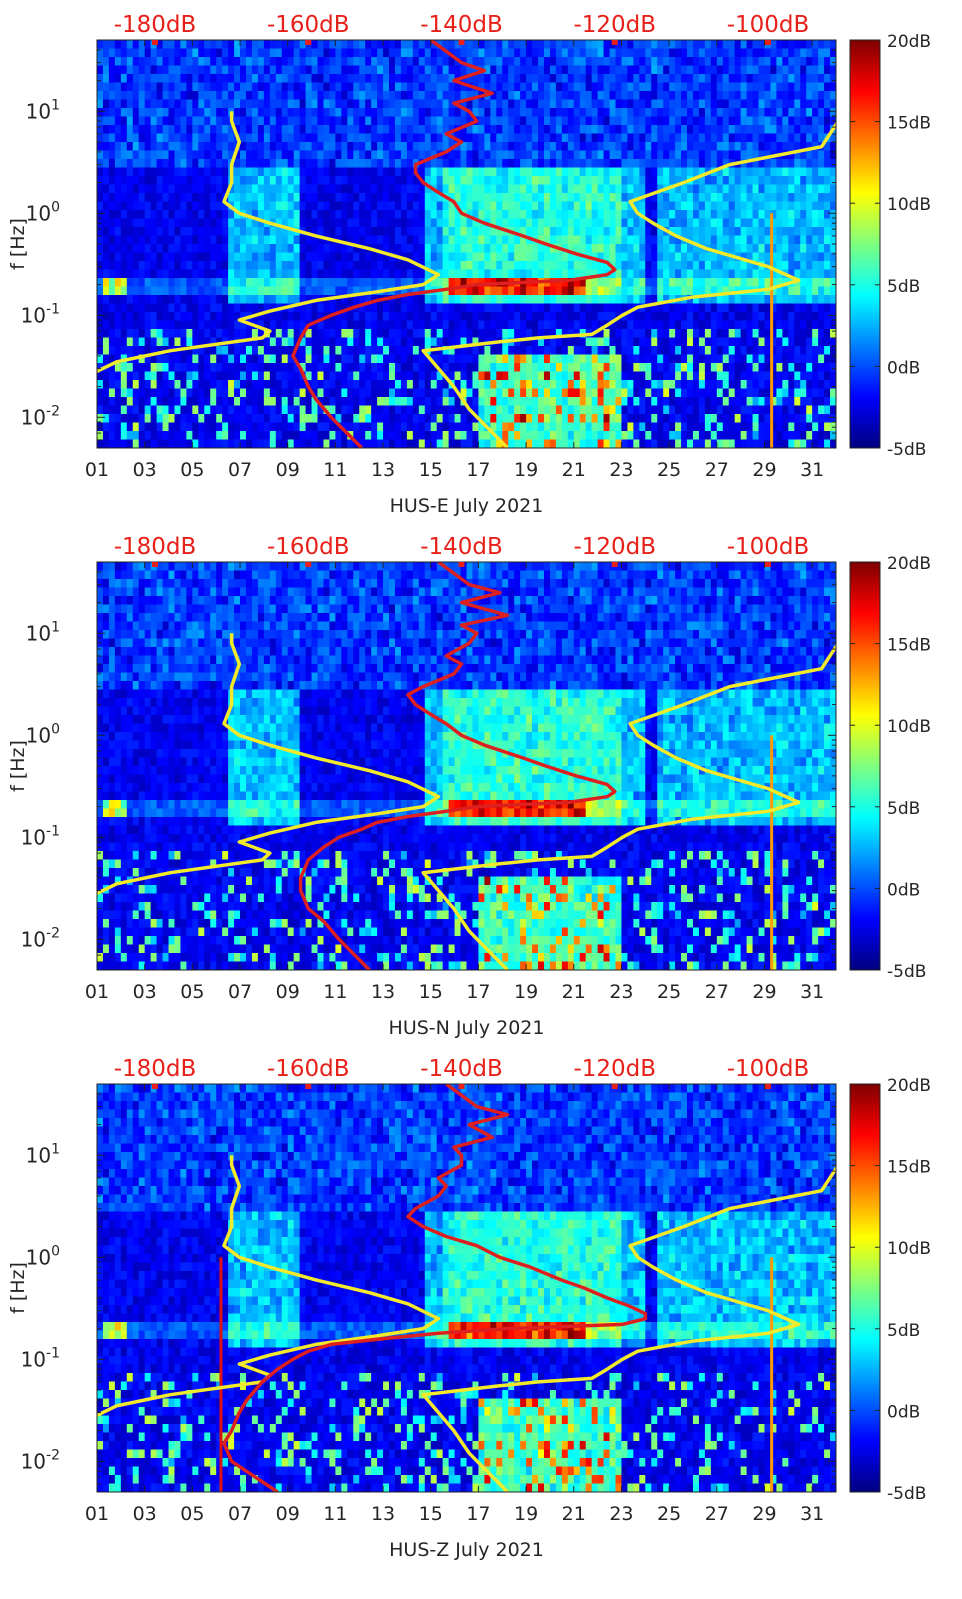 Image resolution: width=962 pixels, height=1599 pixels. I want to click on x-axis-label: HUS-N July 2021, so click(467, 1028).